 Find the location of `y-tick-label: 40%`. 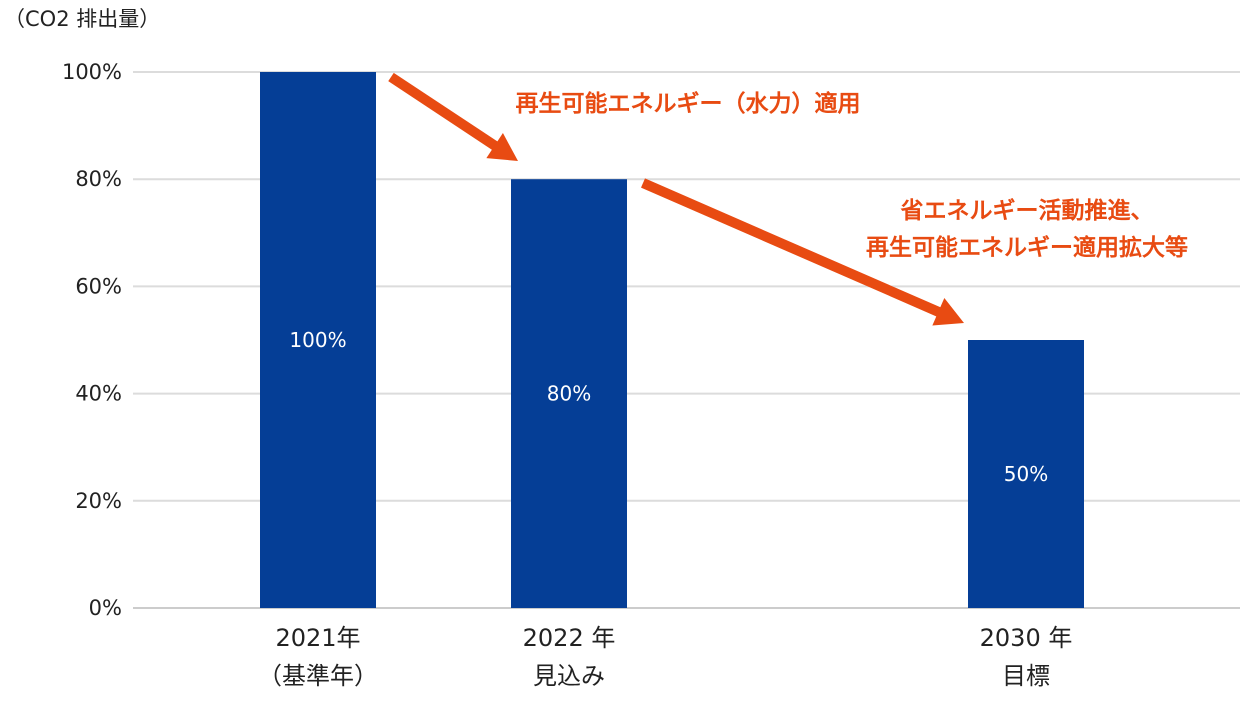

y-tick-label: 40% is located at coordinates (98, 394).